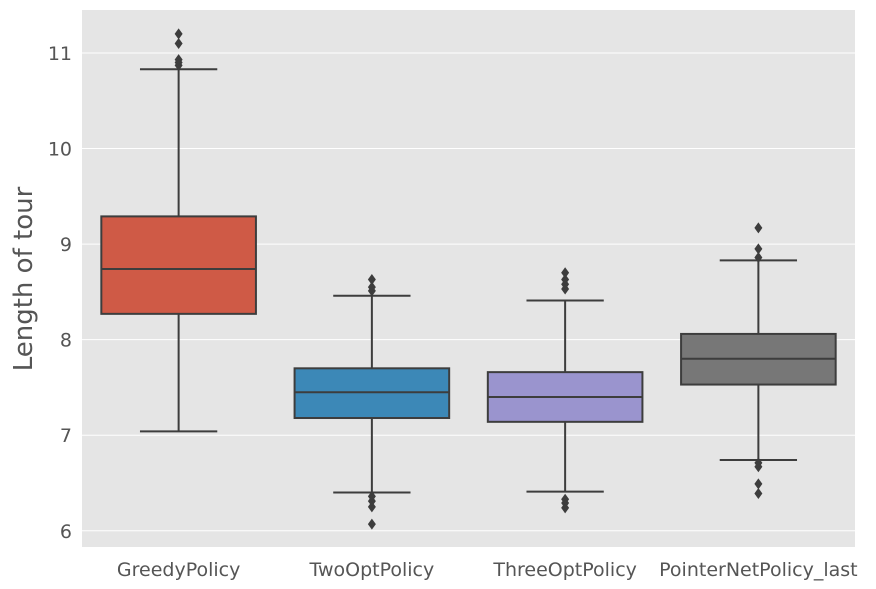  What do you see at coordinates (564, 570) in the screenshot?
I see `x-tick-label: ThreeOptPolicy` at bounding box center [564, 570].